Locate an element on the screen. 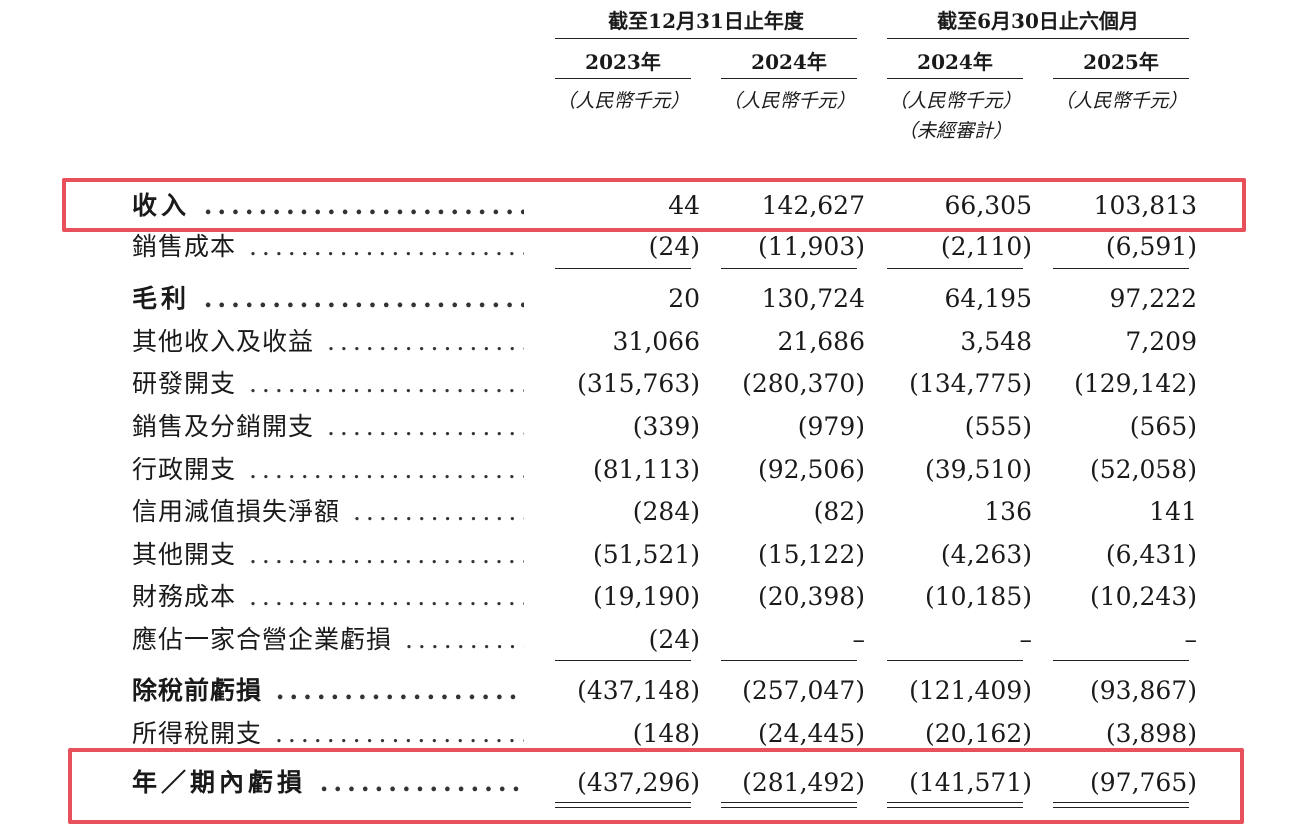 This screenshot has height=826, width=1304. unit-label-2: （人民幣千元） is located at coordinates (789, 101).